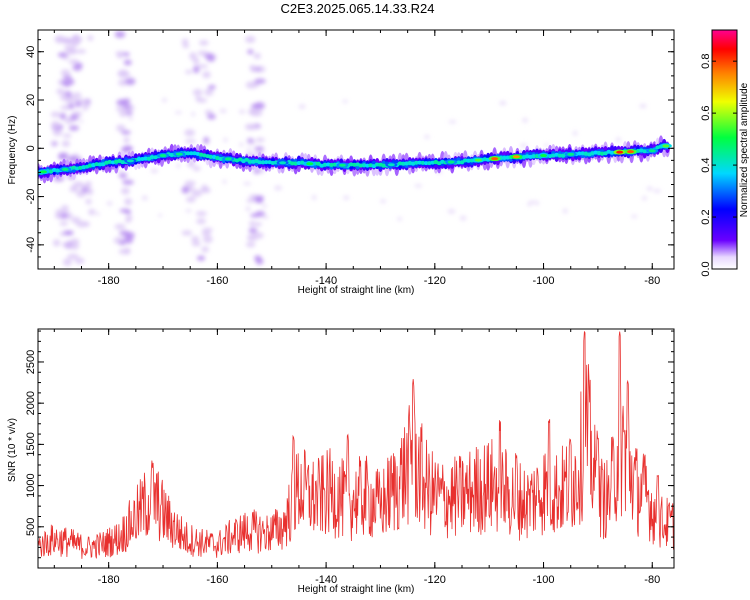  What do you see at coordinates (652, 580) in the screenshot?
I see `x-tick-label: -80` at bounding box center [652, 580].